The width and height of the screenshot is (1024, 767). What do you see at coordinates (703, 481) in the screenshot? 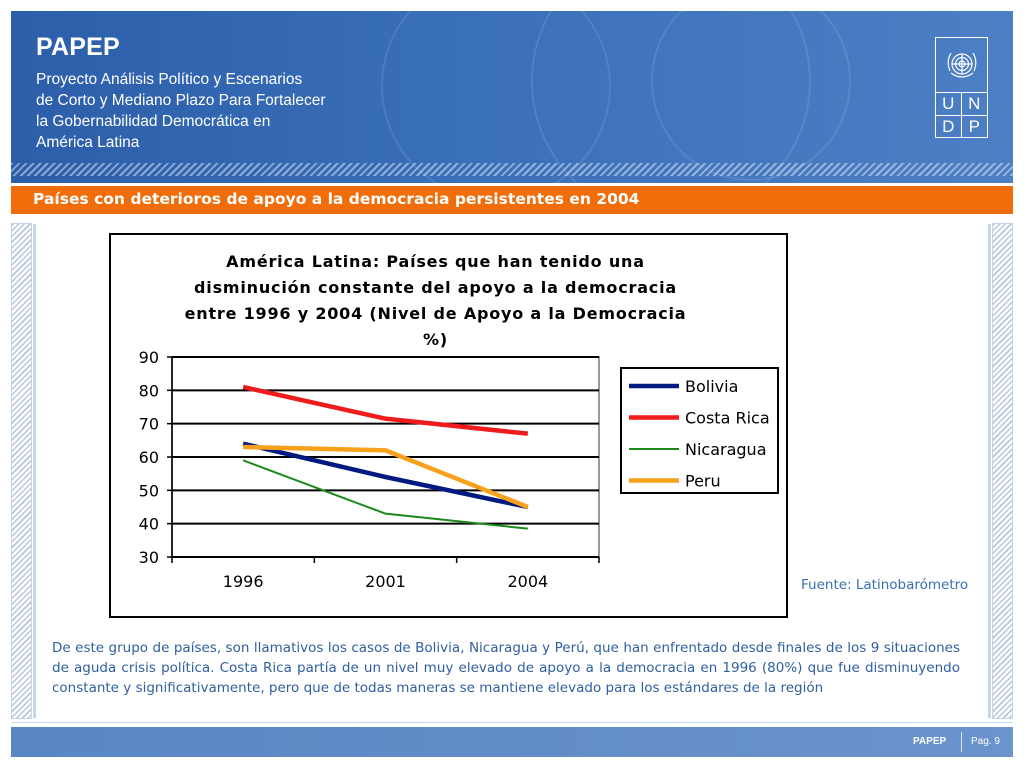
I see `legend-label: Peru` at bounding box center [703, 481].